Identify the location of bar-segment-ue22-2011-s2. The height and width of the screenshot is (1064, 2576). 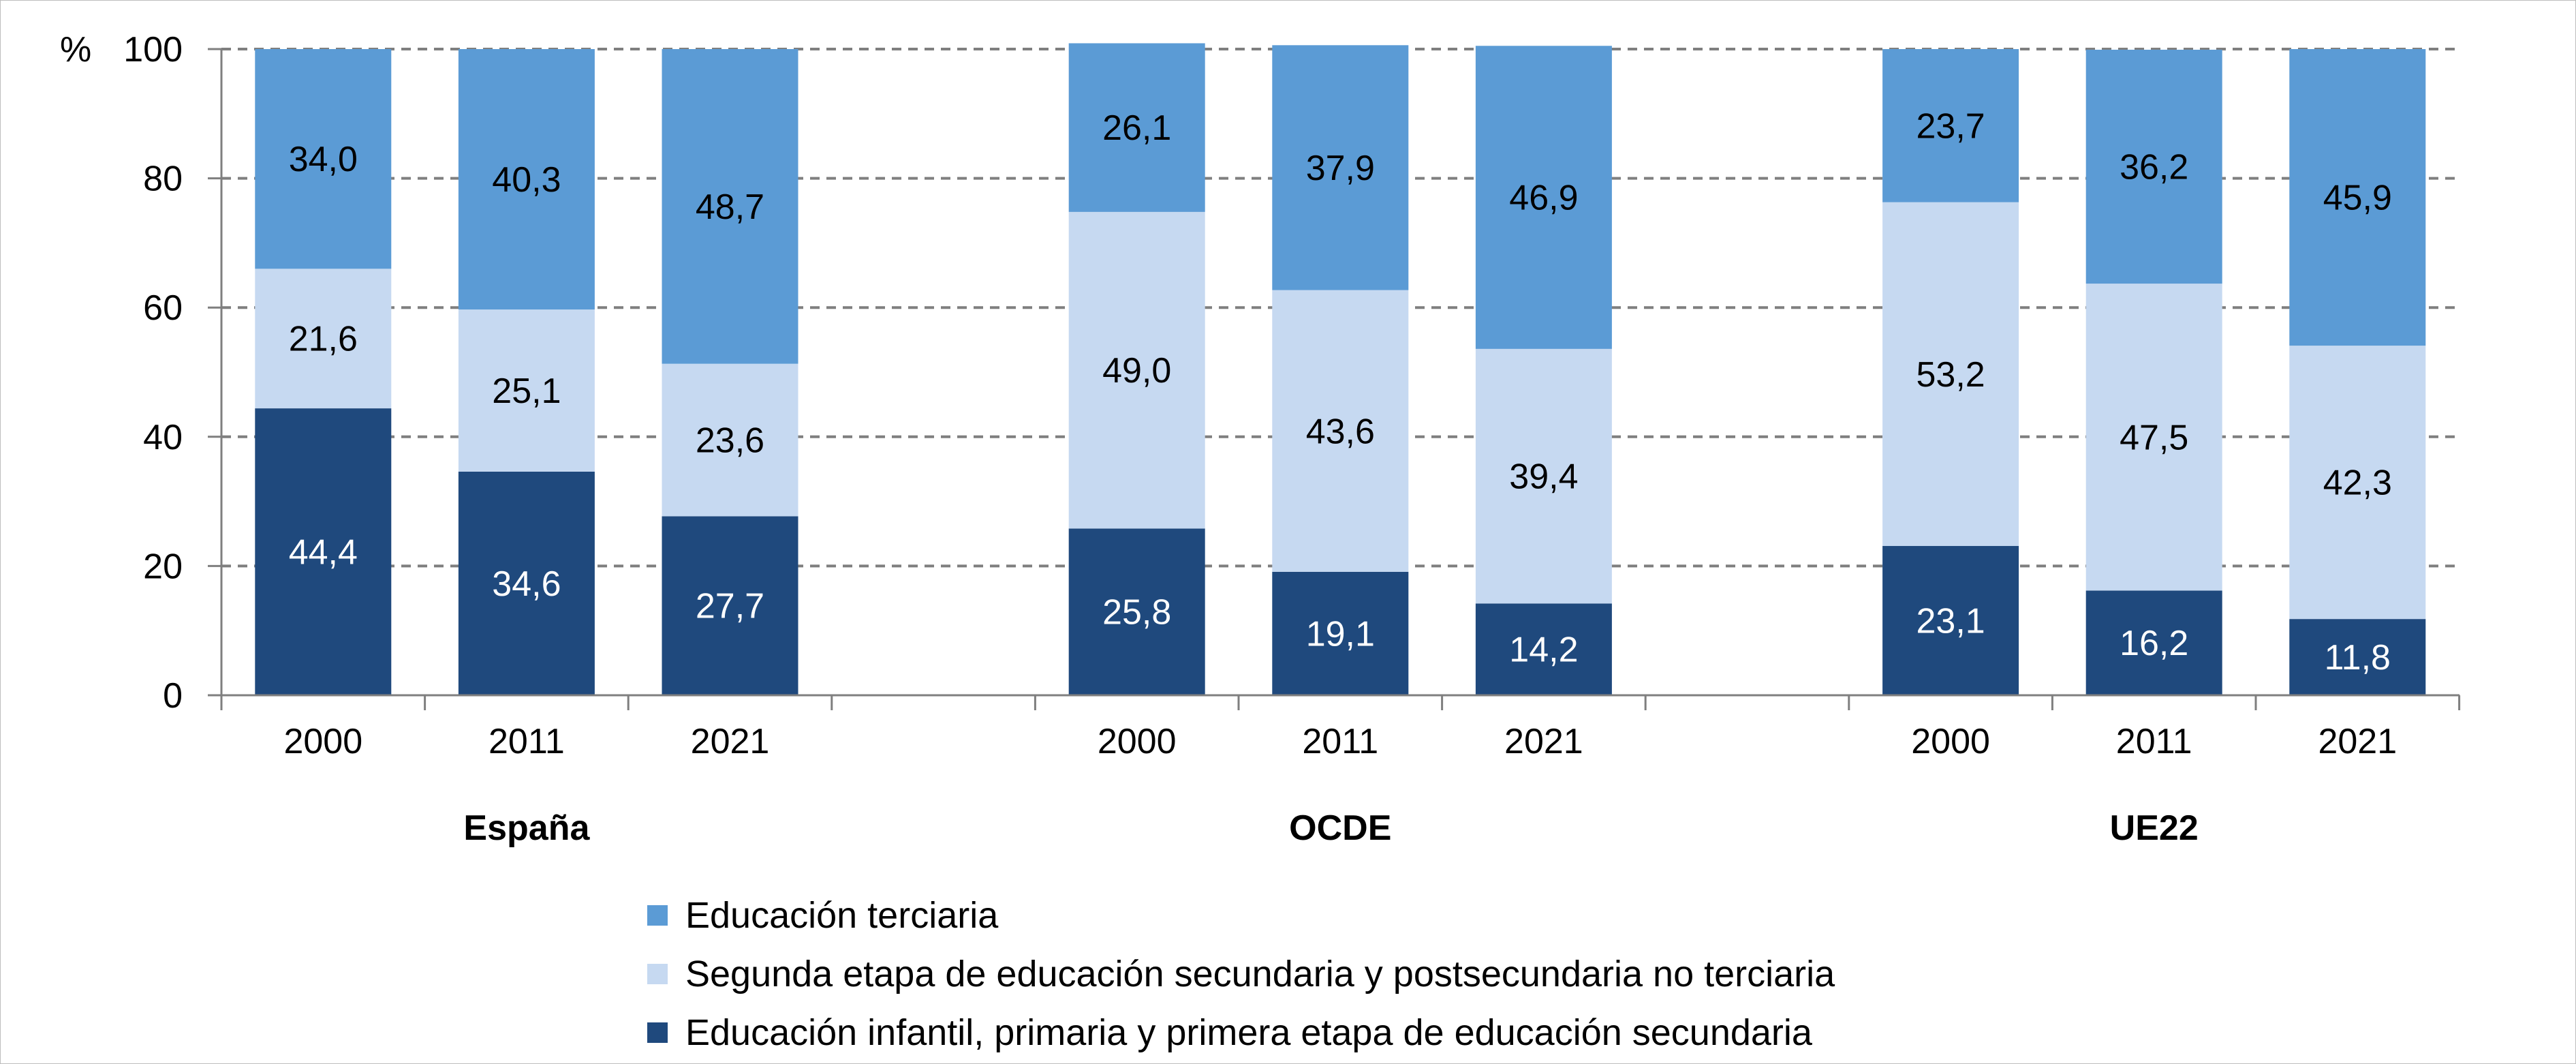
(2153, 166).